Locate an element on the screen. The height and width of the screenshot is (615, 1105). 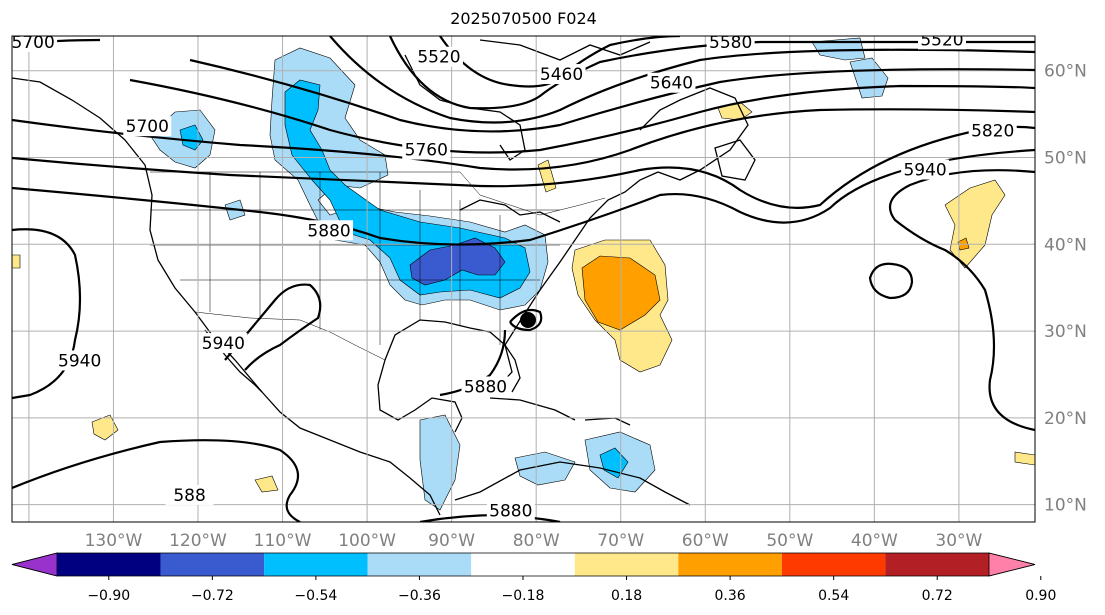
us-canada-border is located at coordinates (378, 193).